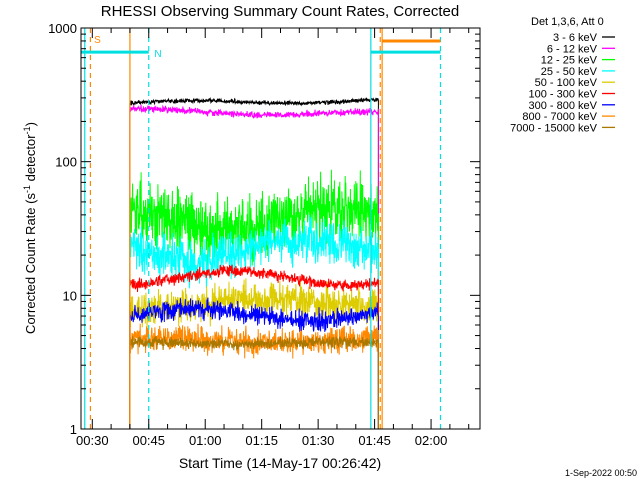  What do you see at coordinates (70, 295) in the screenshot?
I see `y-tick-label: 10` at bounding box center [70, 295].